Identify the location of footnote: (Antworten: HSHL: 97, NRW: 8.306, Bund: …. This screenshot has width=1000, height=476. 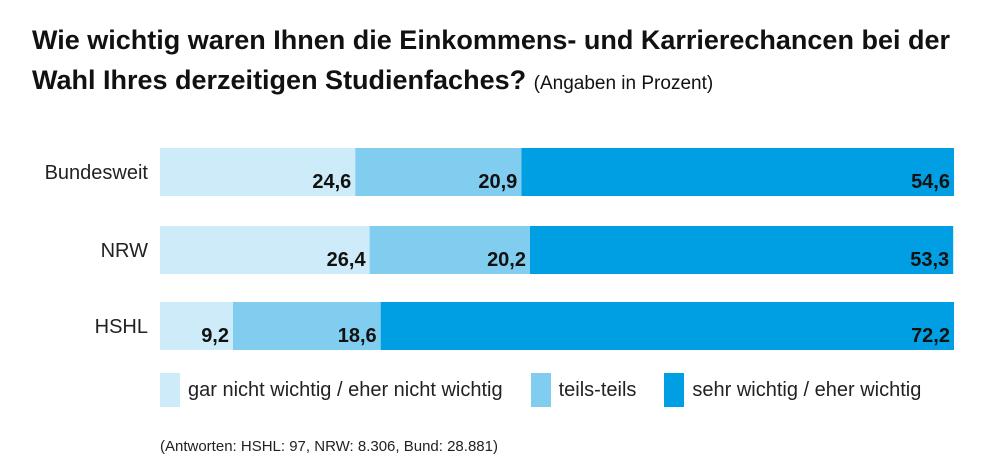
(329, 446).